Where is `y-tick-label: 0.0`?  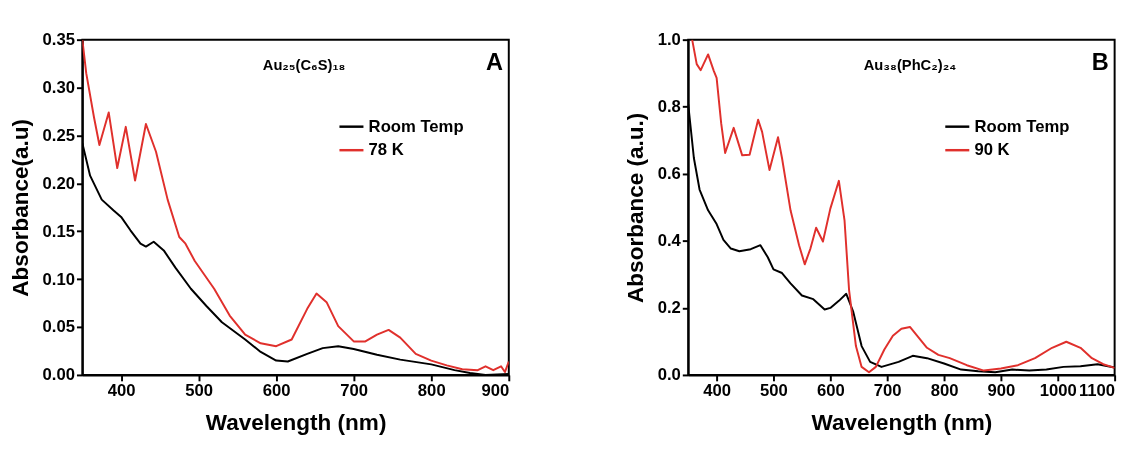 y-tick-label: 0.0 is located at coordinates (669, 375).